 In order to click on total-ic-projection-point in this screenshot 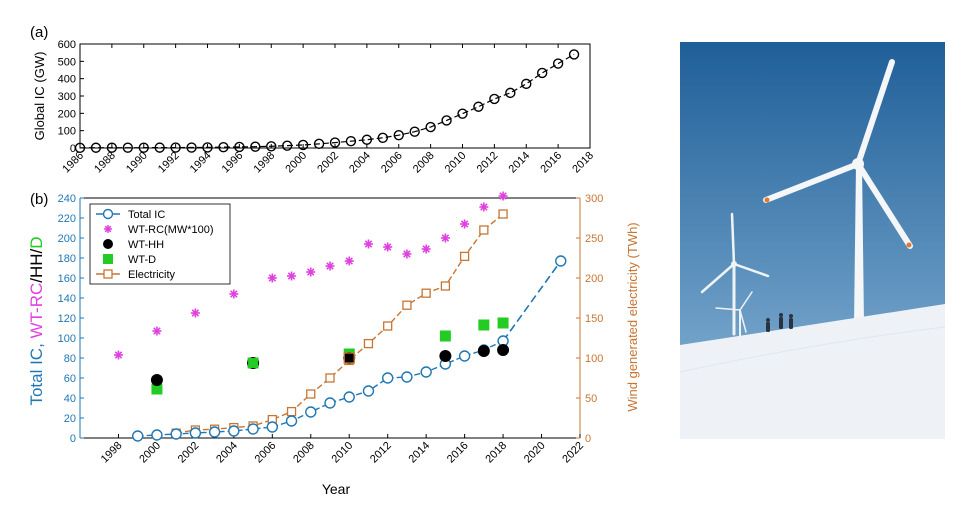, I will do `click(561, 261)`.